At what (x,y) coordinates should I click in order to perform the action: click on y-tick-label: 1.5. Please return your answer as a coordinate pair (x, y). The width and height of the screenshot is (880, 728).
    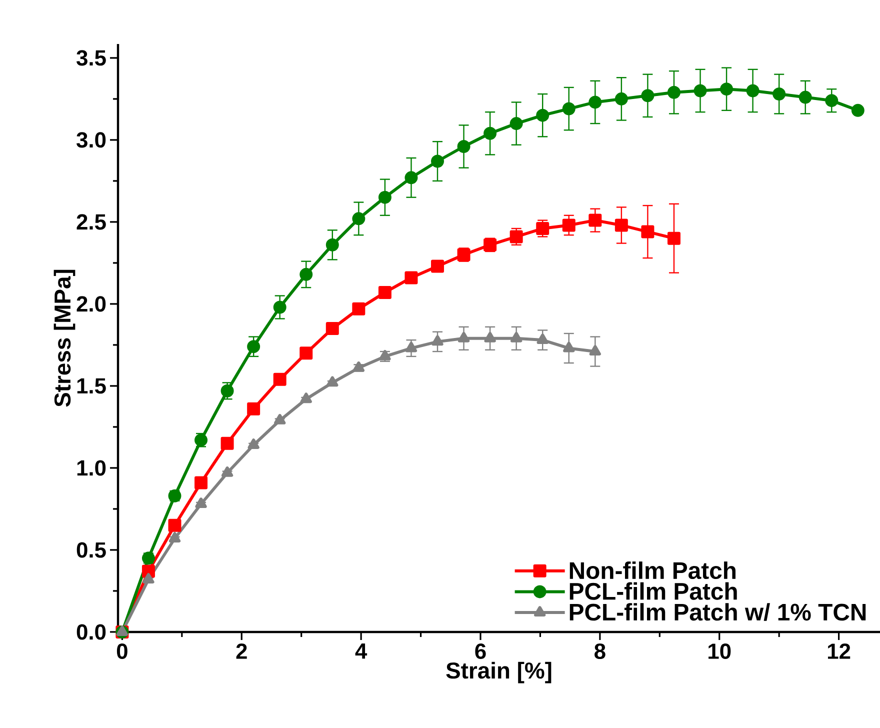
    Looking at the image, I should click on (91, 386).